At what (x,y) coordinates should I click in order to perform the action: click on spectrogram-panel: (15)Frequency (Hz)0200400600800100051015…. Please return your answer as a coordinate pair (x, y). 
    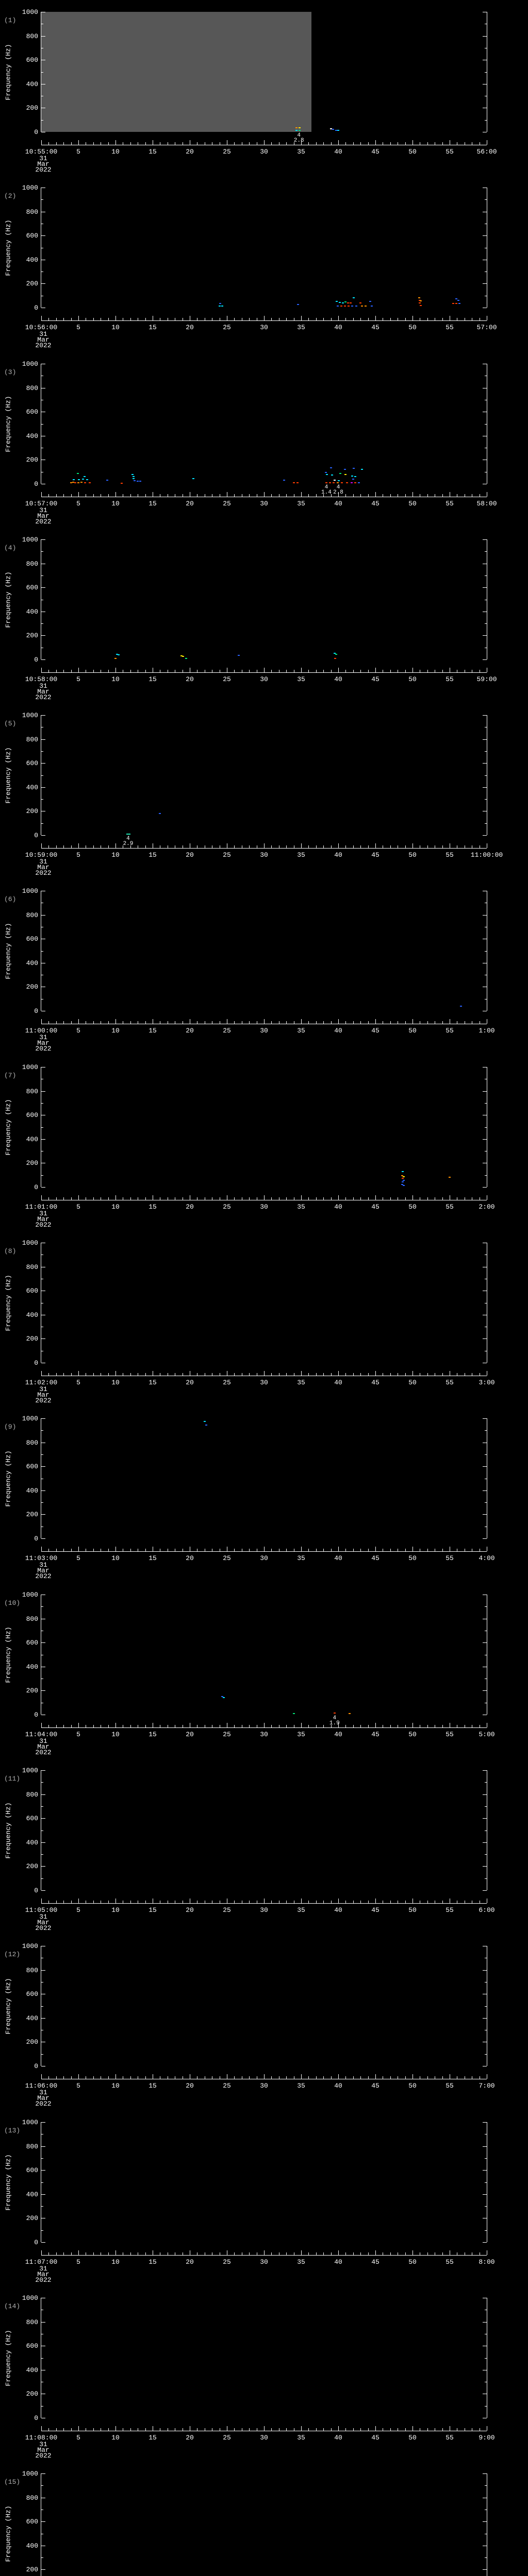
    Looking at the image, I should click on (264, 2519).